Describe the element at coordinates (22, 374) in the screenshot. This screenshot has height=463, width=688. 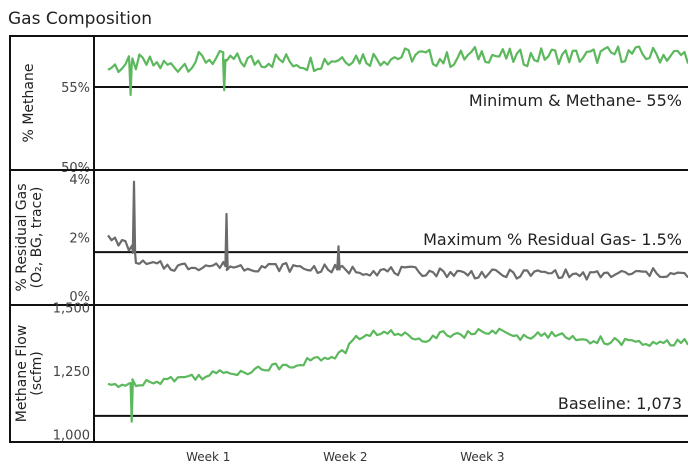
I see `y-axis-label: Methane Flow` at that location.